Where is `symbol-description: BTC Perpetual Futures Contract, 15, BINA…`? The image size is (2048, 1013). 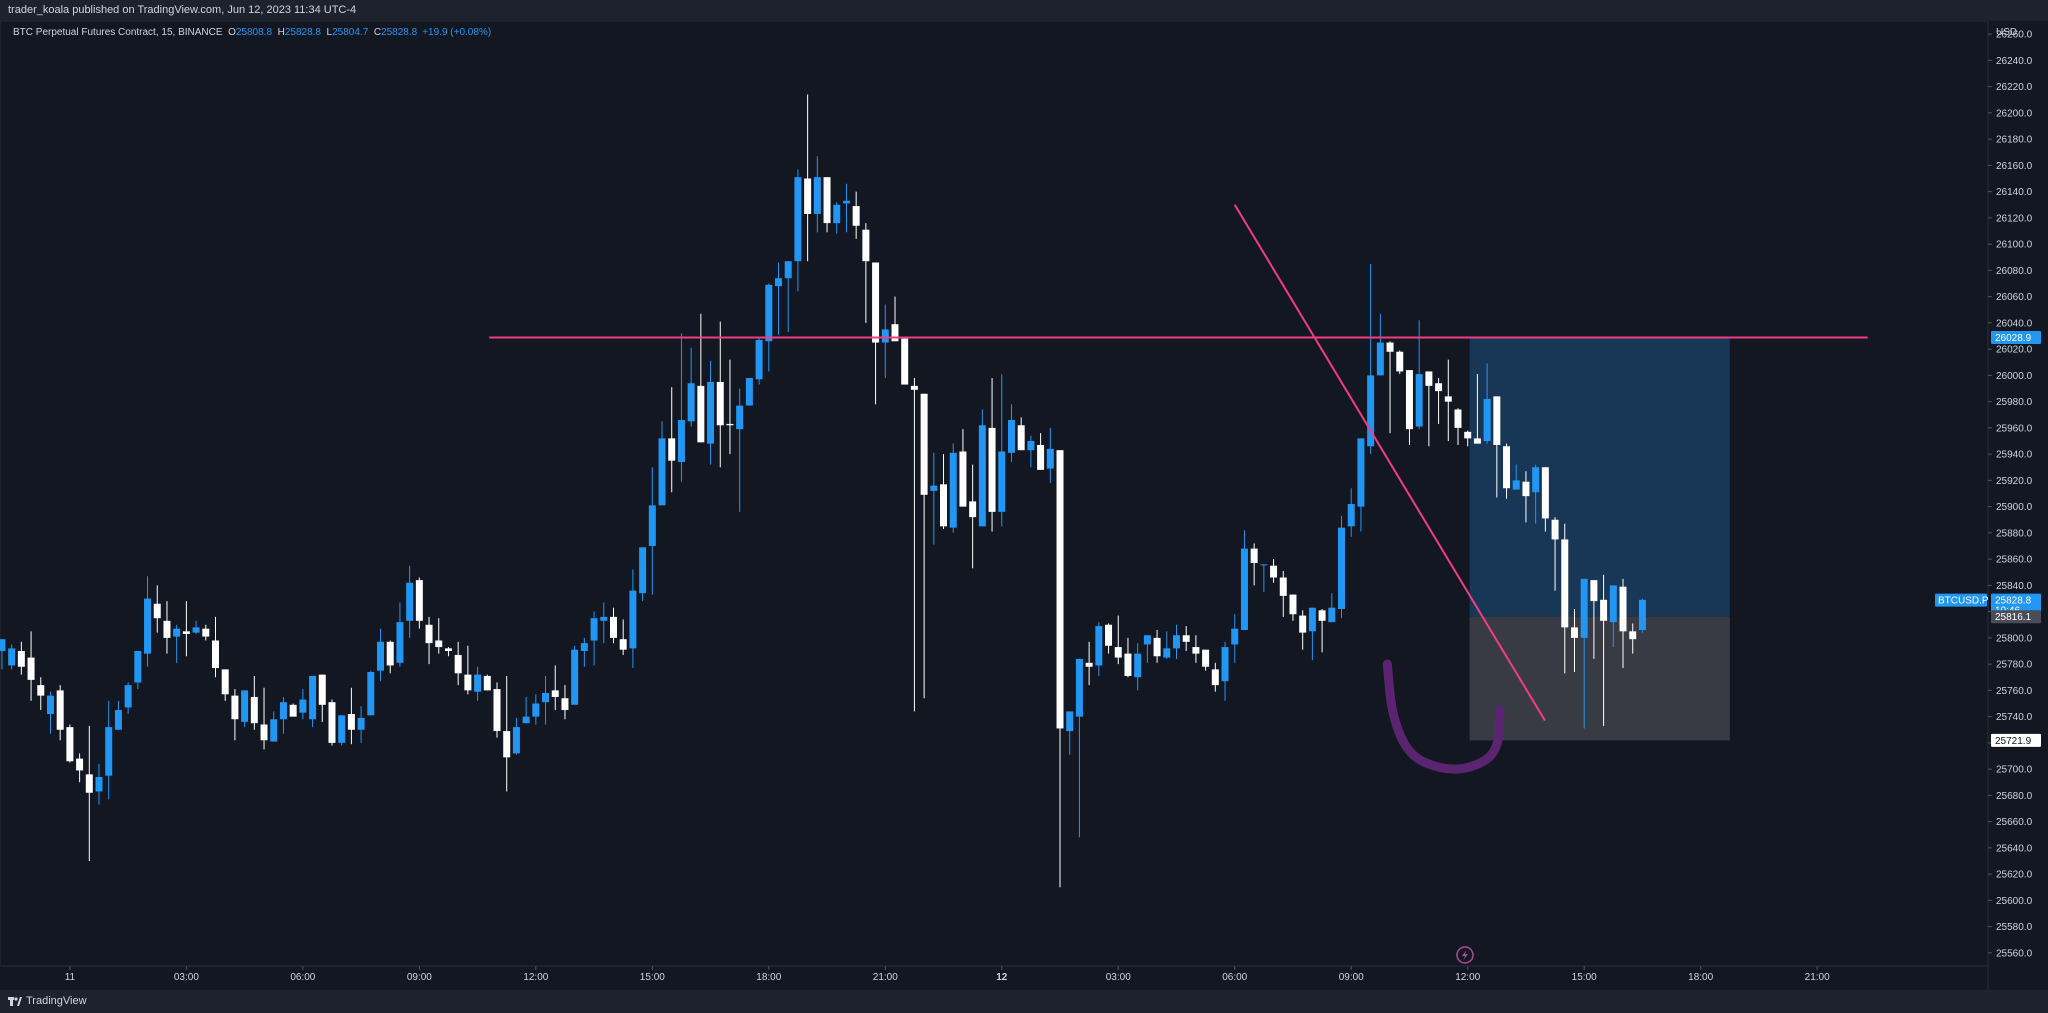 symbol-description: BTC Perpetual Futures Contract, 15, BINA… is located at coordinates (118, 32).